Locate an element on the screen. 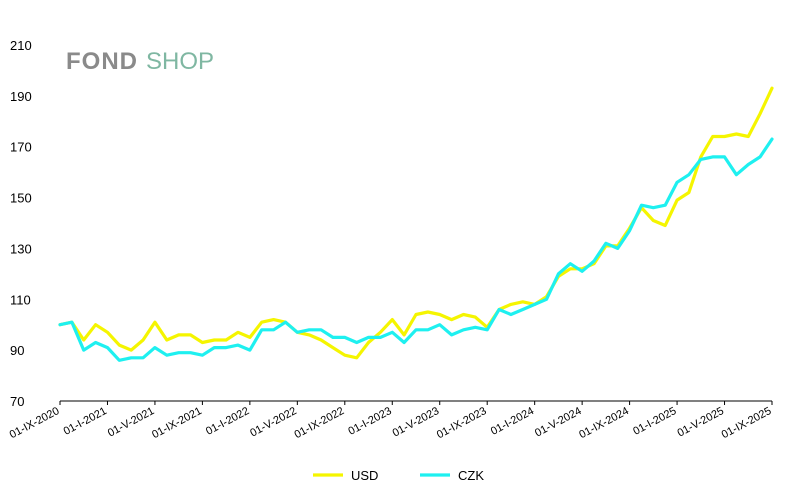 The image size is (796, 498). x-tick-label: 01-V-2023 is located at coordinates (416, 422).